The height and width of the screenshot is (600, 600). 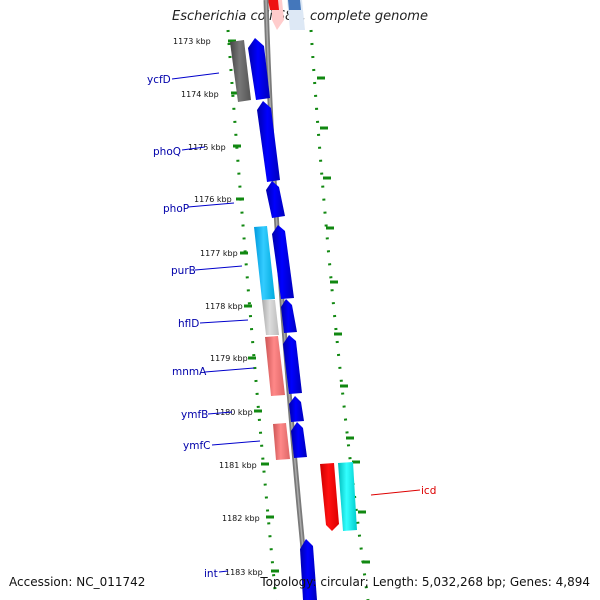 What do you see at coordinates (268, 141) in the screenshot?
I see `gene-feature-phoQ` at bounding box center [268, 141].